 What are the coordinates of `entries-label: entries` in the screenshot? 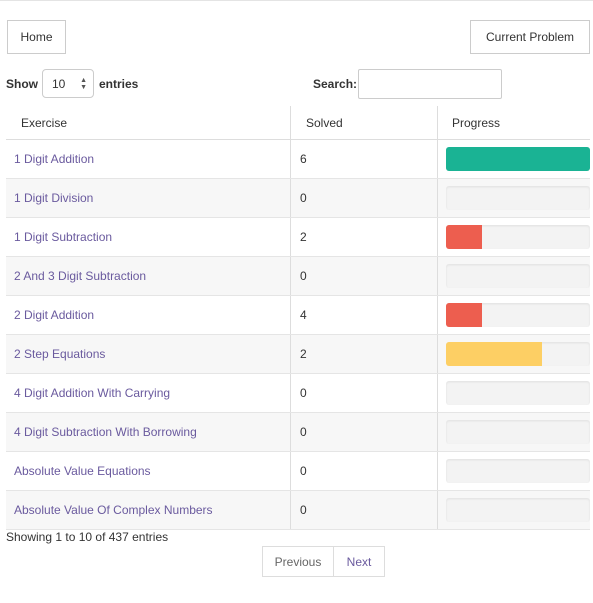 It's located at (119, 83).